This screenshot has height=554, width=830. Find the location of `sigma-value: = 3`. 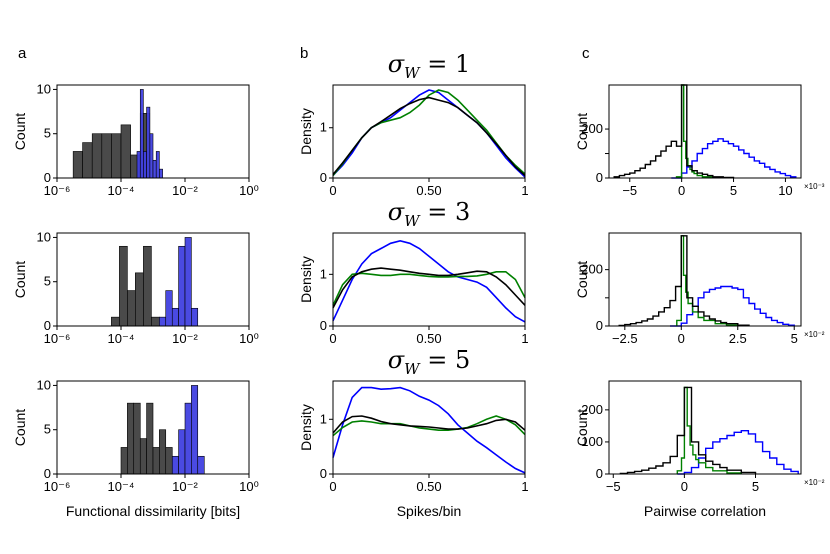

sigma-value: = 3 is located at coordinates (445, 212).